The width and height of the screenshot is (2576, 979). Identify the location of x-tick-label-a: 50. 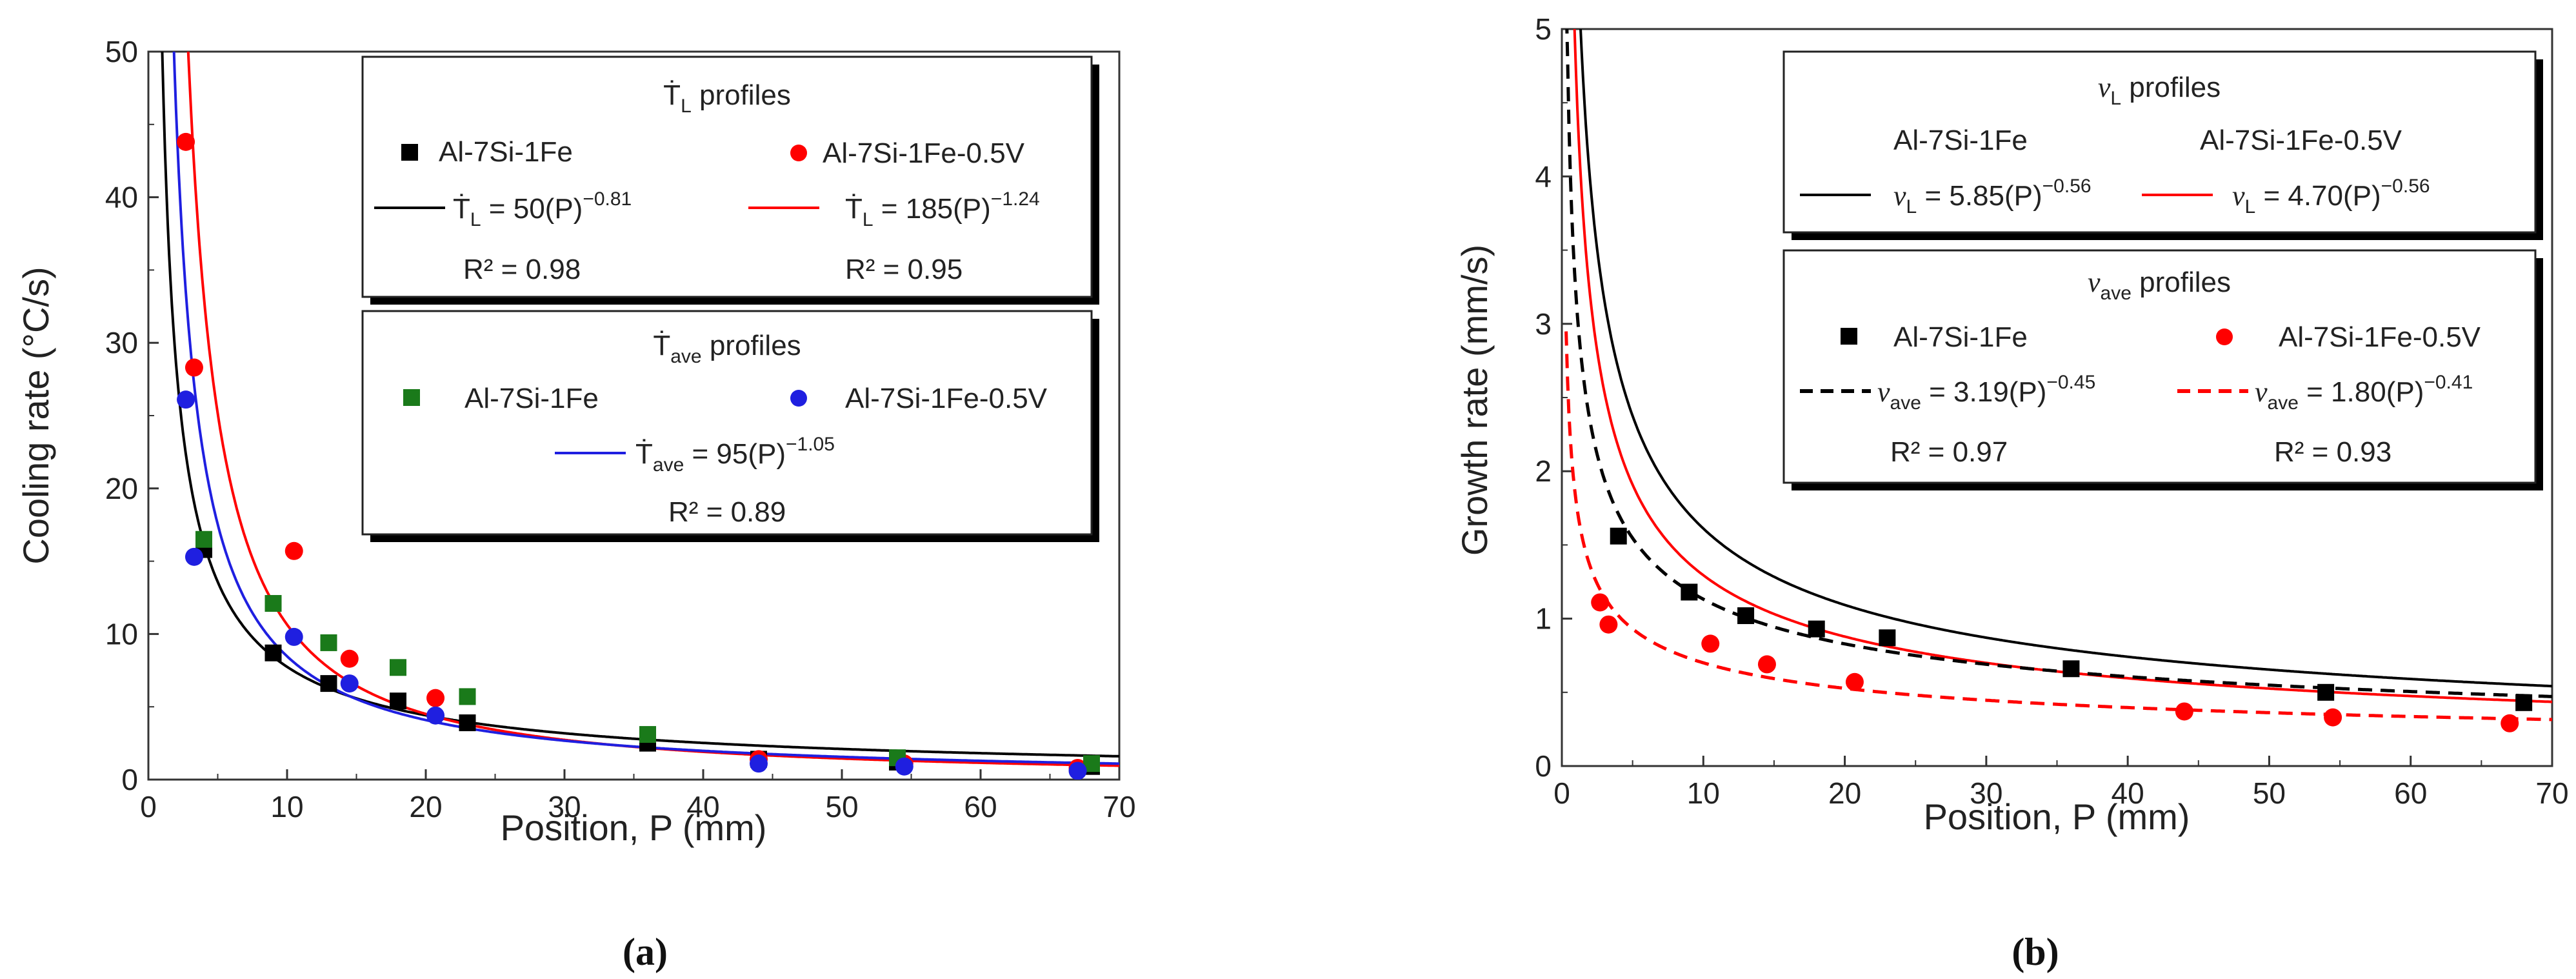
(841, 807).